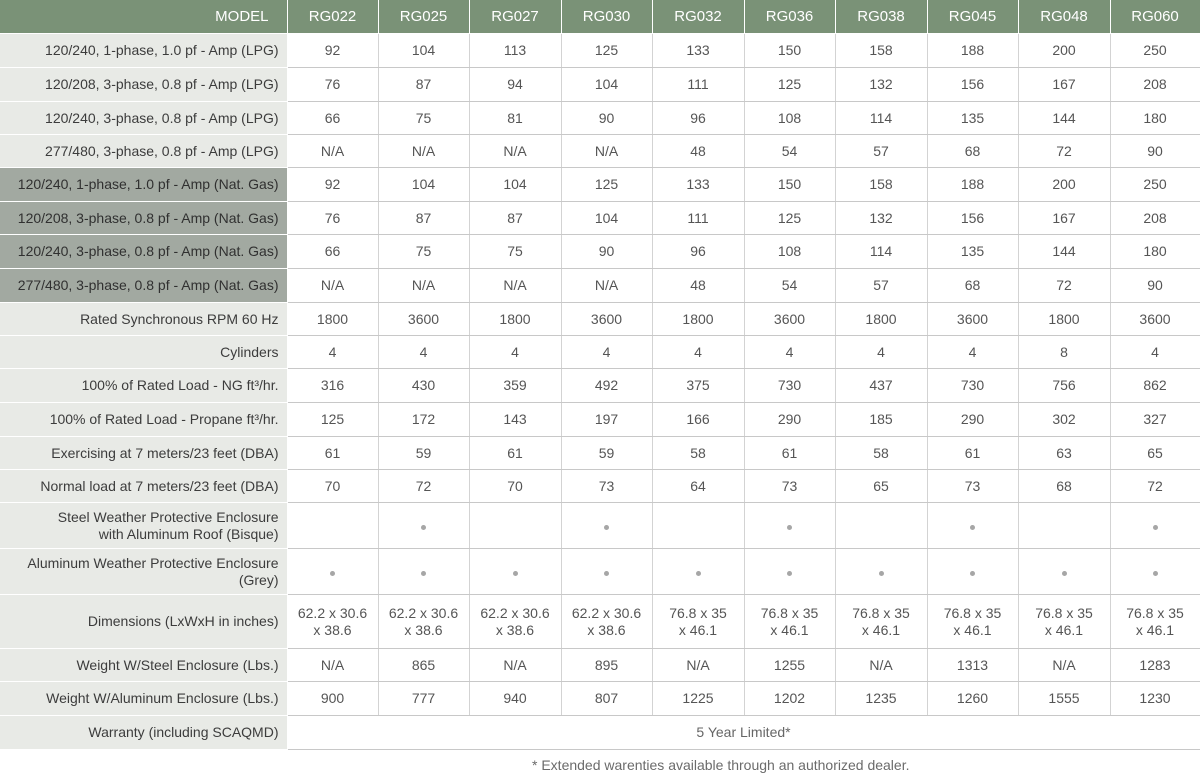 The image size is (1200, 784). Describe the element at coordinates (144, 419) in the screenshot. I see `row-label: 100% of Rated Load - Propane ft³/hr.` at that location.